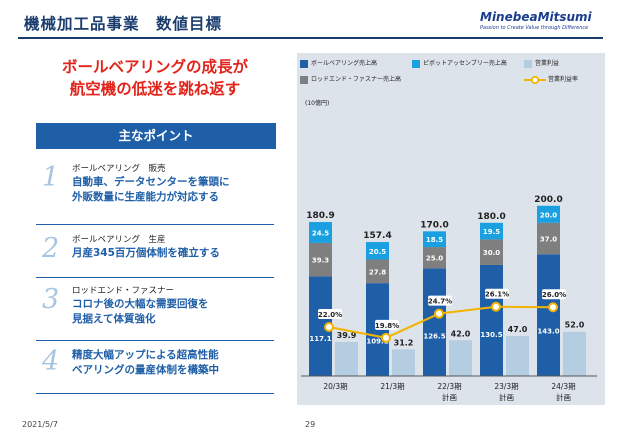  Describe the element at coordinates (535, 79) in the screenshot. I see `legend-line-swatch` at that location.